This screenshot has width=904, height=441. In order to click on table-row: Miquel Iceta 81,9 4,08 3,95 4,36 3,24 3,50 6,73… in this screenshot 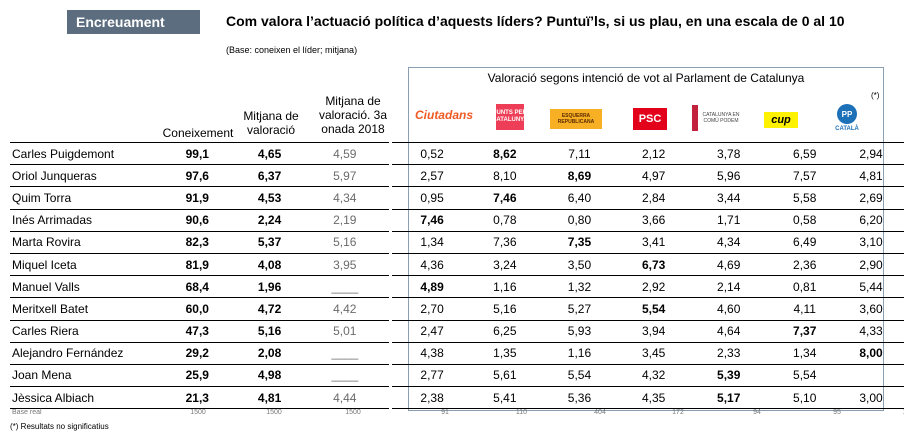, I will do `click(457, 264)`.